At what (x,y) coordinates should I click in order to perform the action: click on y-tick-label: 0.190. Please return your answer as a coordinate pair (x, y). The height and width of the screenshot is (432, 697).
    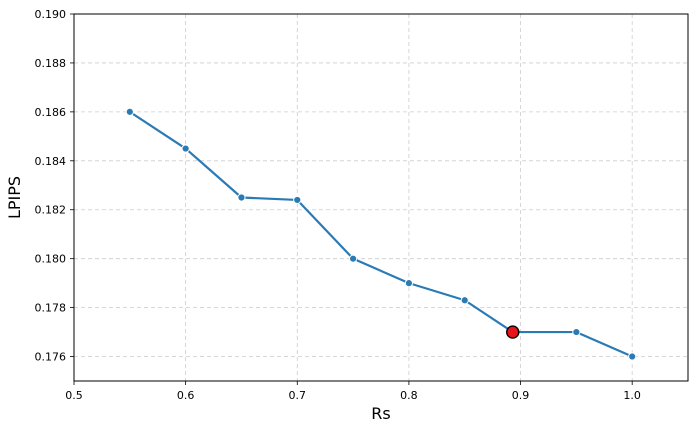
    Looking at the image, I should click on (51, 14).